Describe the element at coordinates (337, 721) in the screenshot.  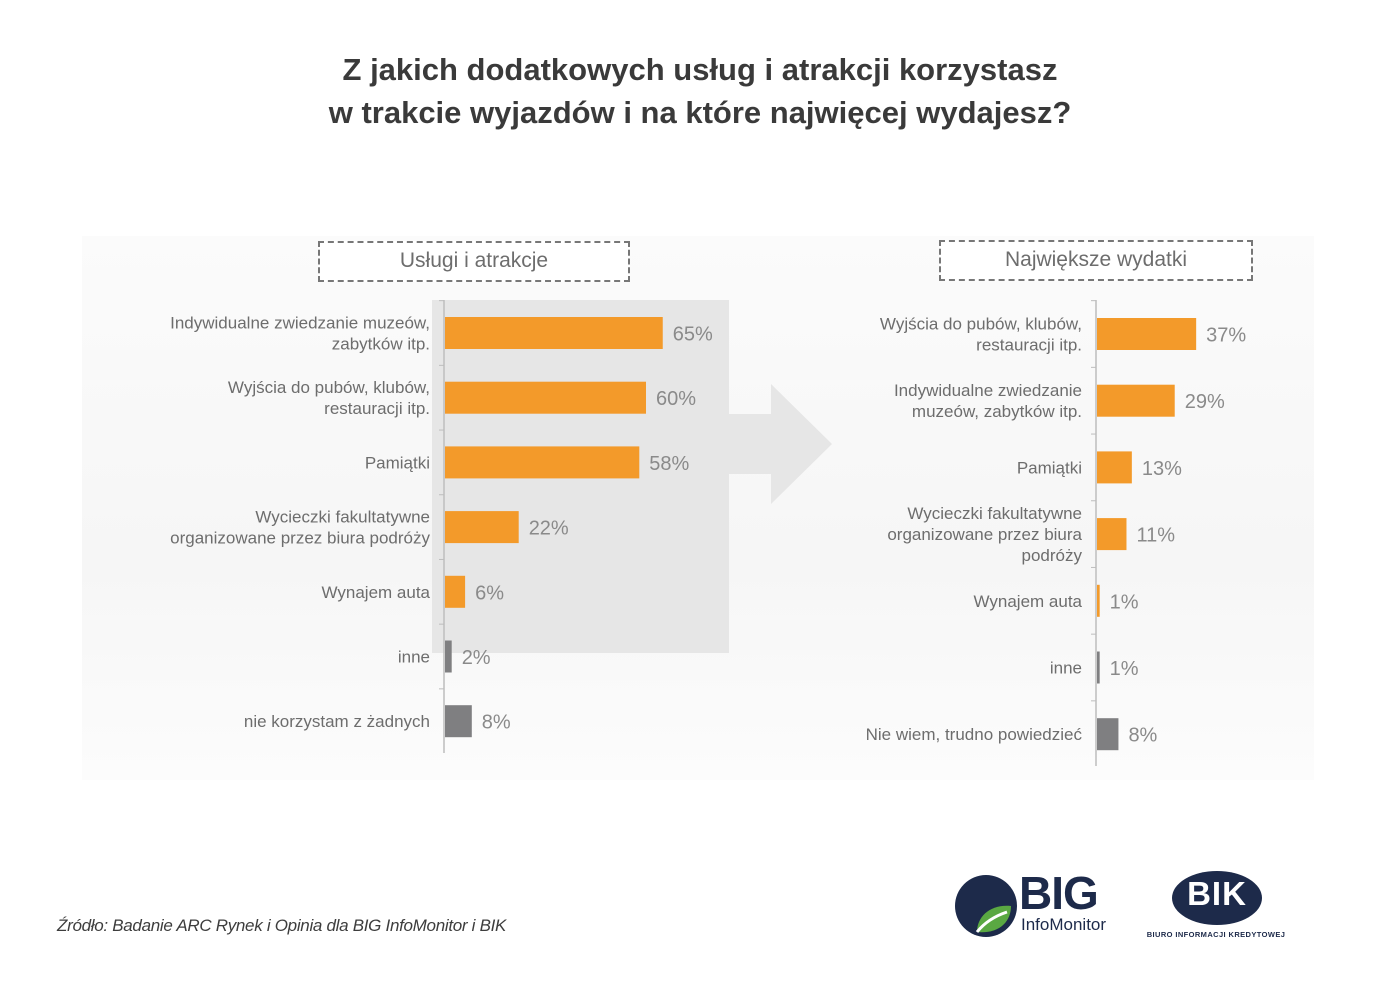
I see `left-category-label: nie korzystam z żadnych` at that location.